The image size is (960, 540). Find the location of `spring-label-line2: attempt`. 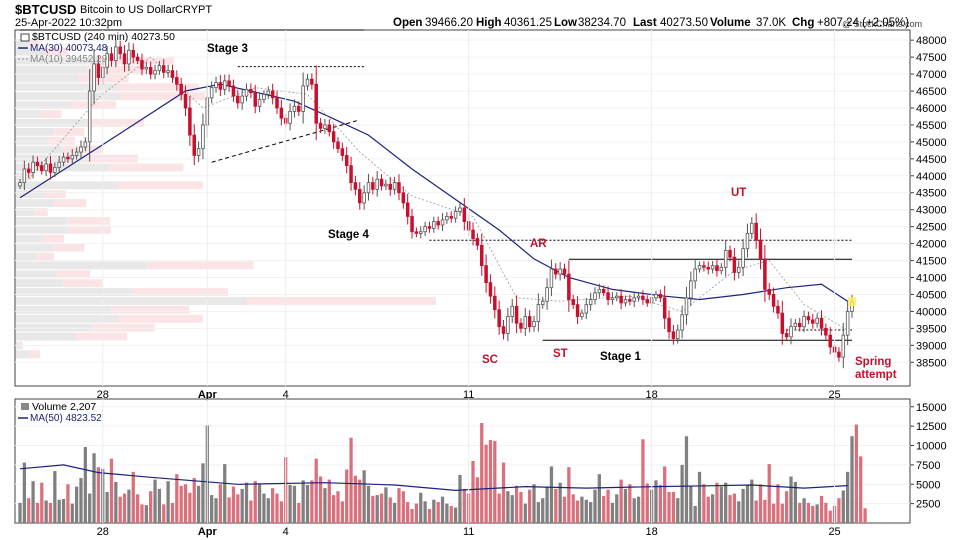

spring-label-line2: attempt is located at coordinates (876, 375).